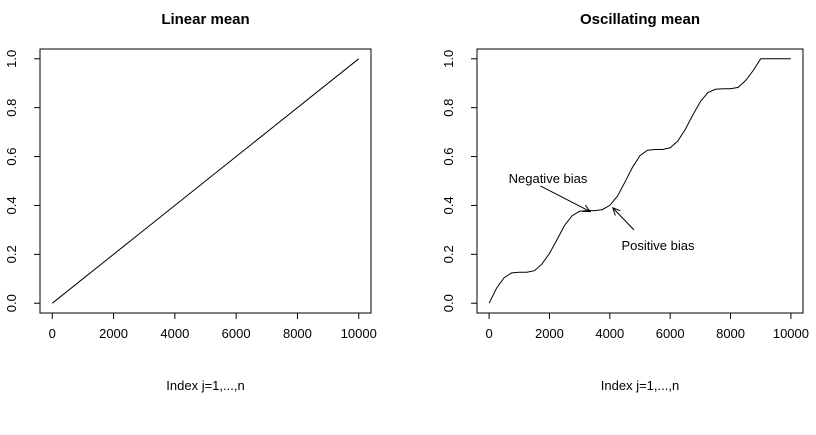  I want to click on chart-title: Linear mean, so click(205, 19).